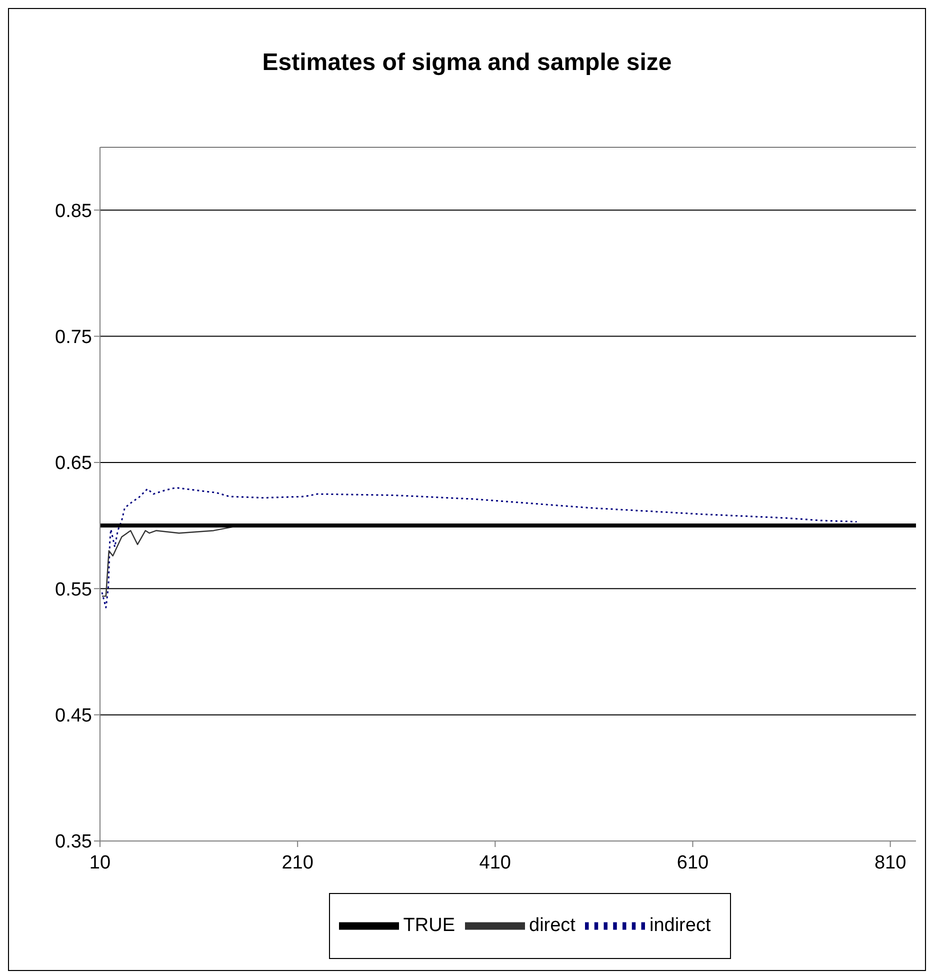  Describe the element at coordinates (552, 925) in the screenshot. I see `legend-label: direct` at that location.